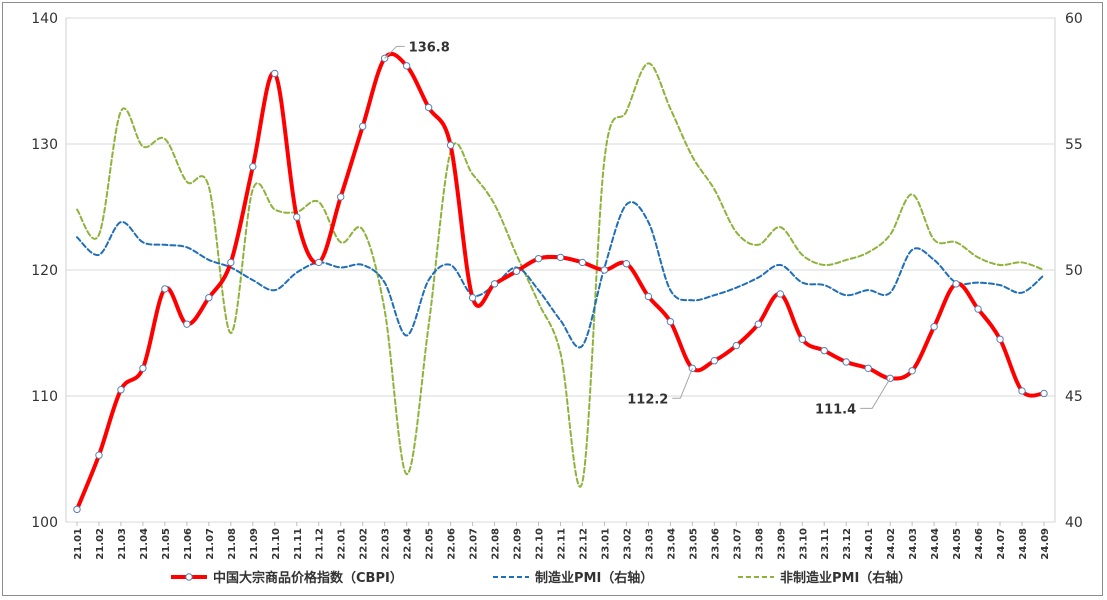  Describe the element at coordinates (847, 544) in the screenshot. I see `x-tick-label: 23.12` at that location.